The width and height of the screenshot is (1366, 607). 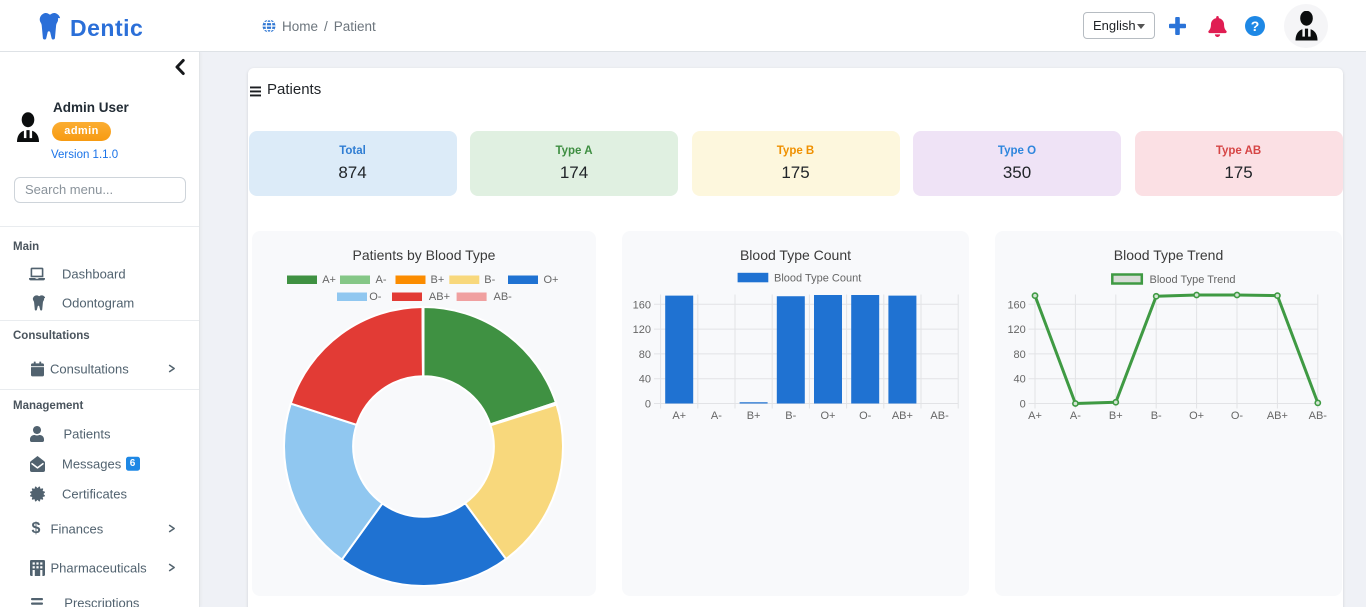 I want to click on svg-text: Blood Type Count, so click(x=817, y=278).